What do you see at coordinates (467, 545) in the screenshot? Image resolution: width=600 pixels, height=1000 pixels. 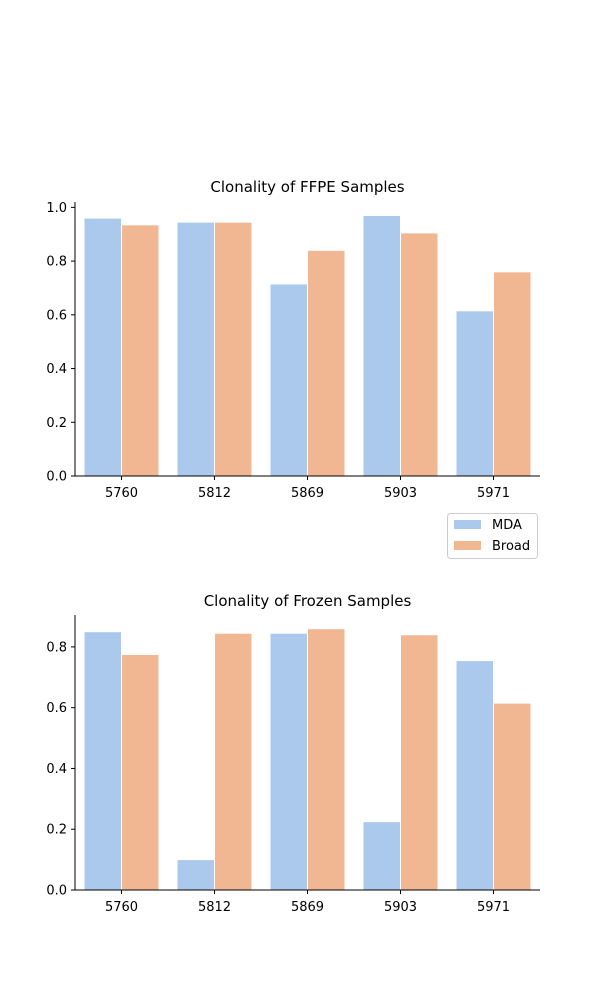 I see `legend-swatch-broad` at bounding box center [467, 545].